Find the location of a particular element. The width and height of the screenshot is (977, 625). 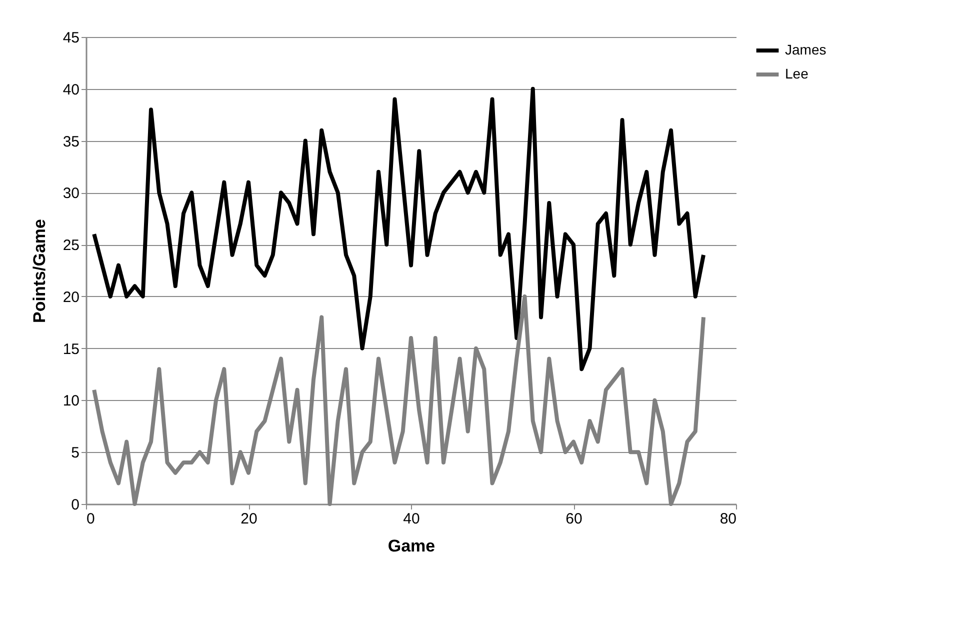

y-tick-label: 25 is located at coordinates (71, 245).